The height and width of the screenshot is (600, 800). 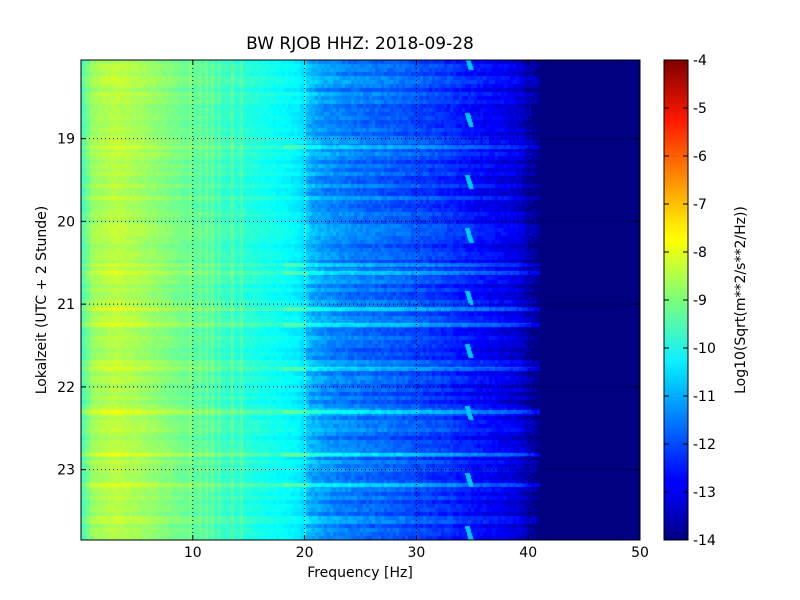 What do you see at coordinates (193, 553) in the screenshot?
I see `x-tick-label: 10` at bounding box center [193, 553].